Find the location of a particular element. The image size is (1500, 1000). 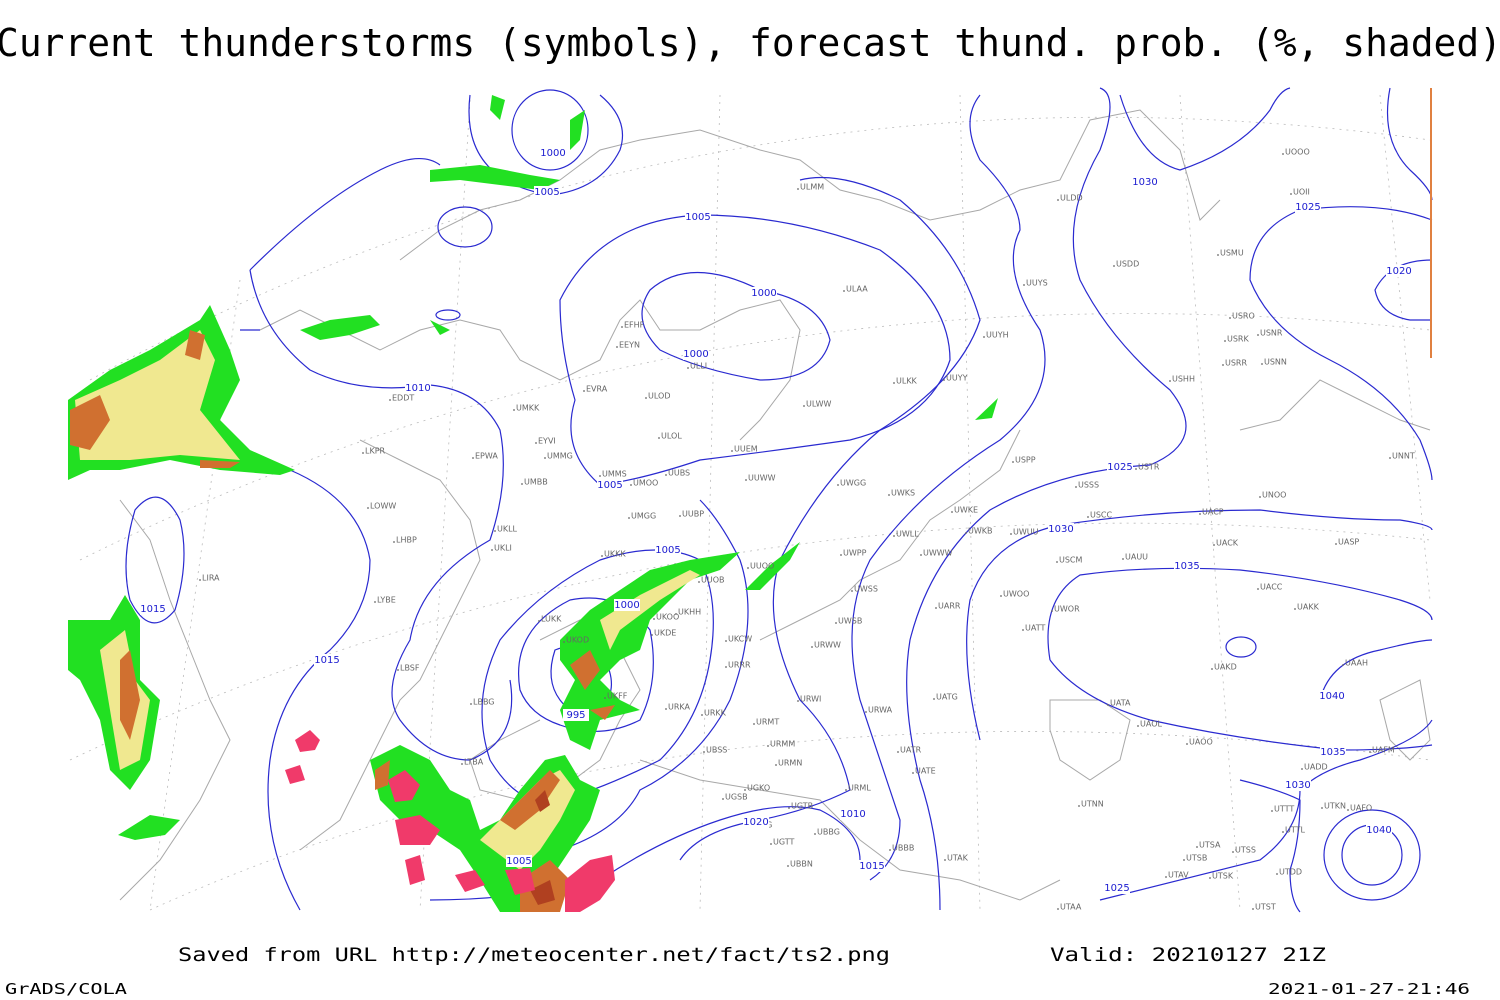

station-label: UATR is located at coordinates (911, 750).